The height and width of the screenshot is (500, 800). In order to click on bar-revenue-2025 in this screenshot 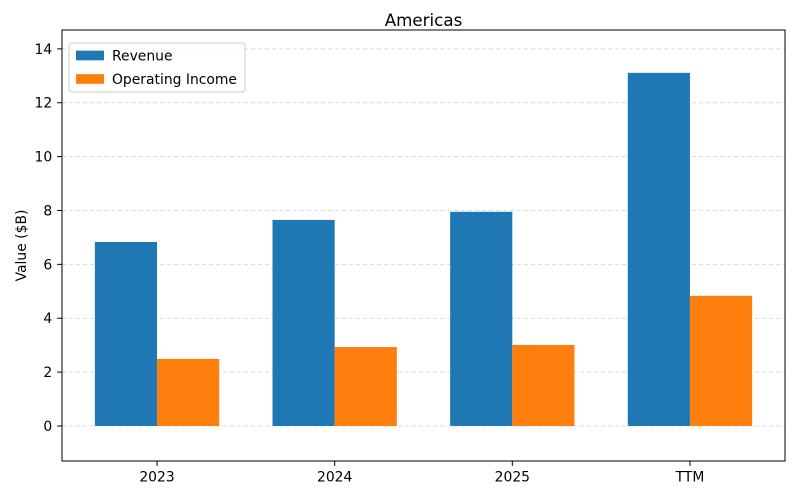, I will do `click(481, 318)`.